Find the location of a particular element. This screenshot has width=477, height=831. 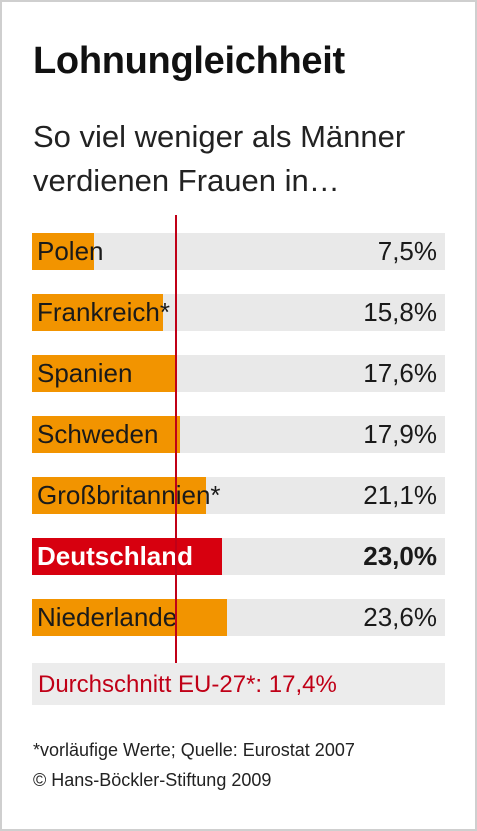

bar-row: Frankreich* 15,8% is located at coordinates (238, 312).